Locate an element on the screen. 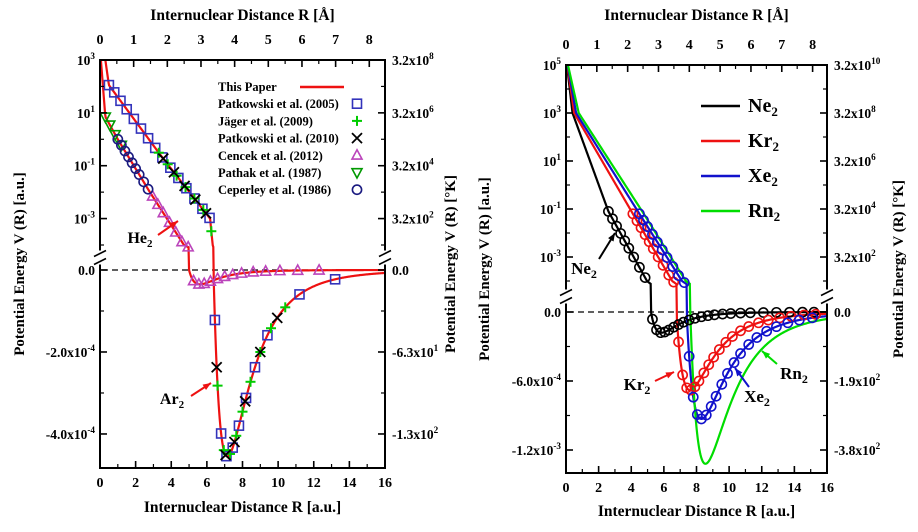 This screenshot has width=918, height=532. markers-He2 is located at coordinates (236, 239).